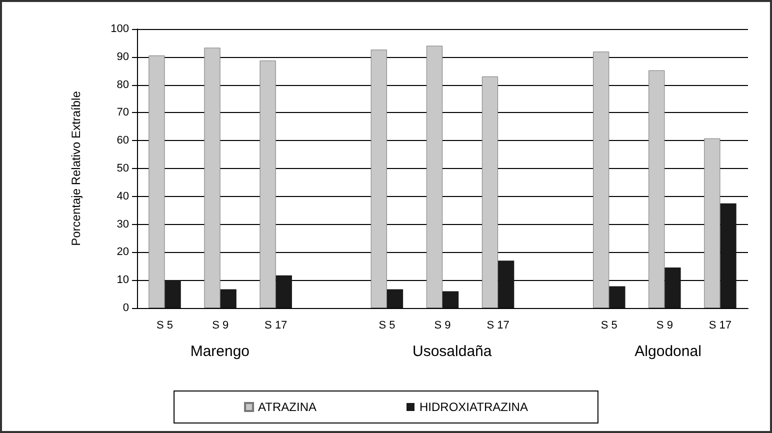 The image size is (772, 433). What do you see at coordinates (119, 29) in the screenshot?
I see `y-tick-label: 100` at bounding box center [119, 29].